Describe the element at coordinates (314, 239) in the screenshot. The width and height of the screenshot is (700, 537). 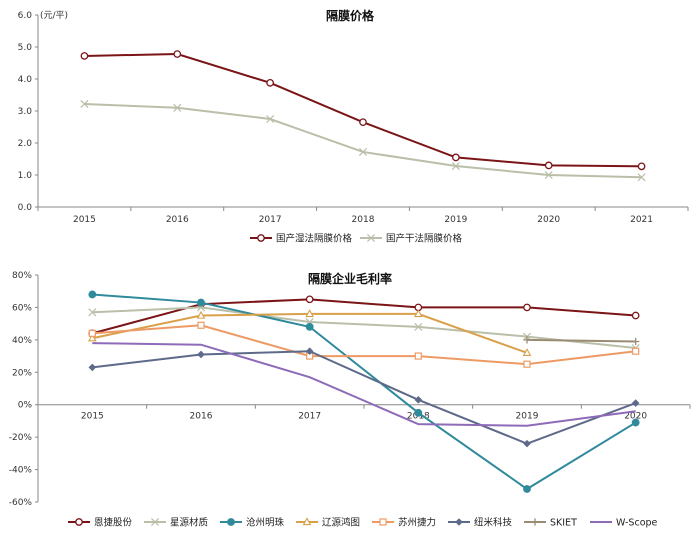
I see `chart1-legend-label: 国产湿法隔膜价格` at that location.